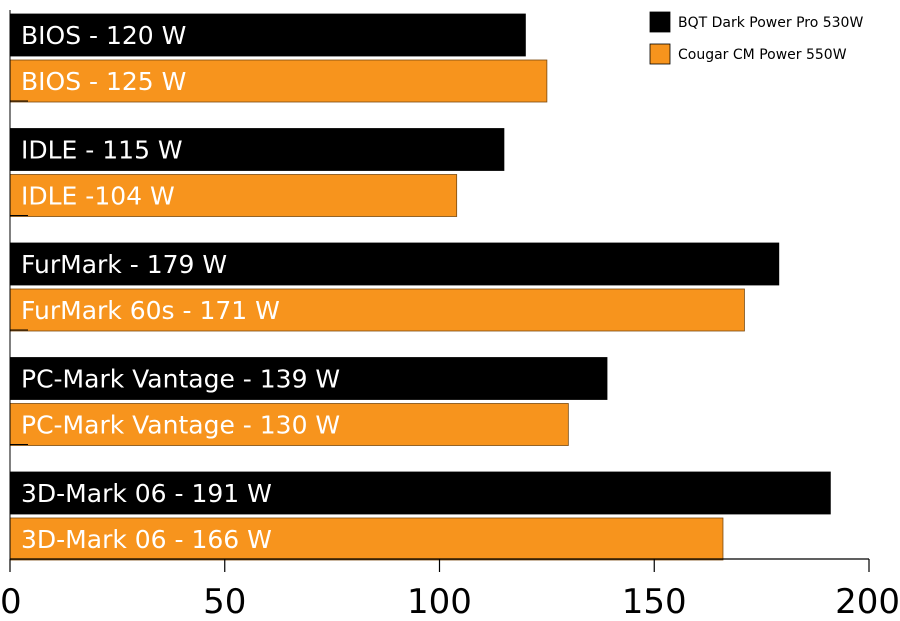 The image size is (900, 621). I want to click on bar-label-furmark-series-2: FurMark 60s - 171 W, so click(150, 310).